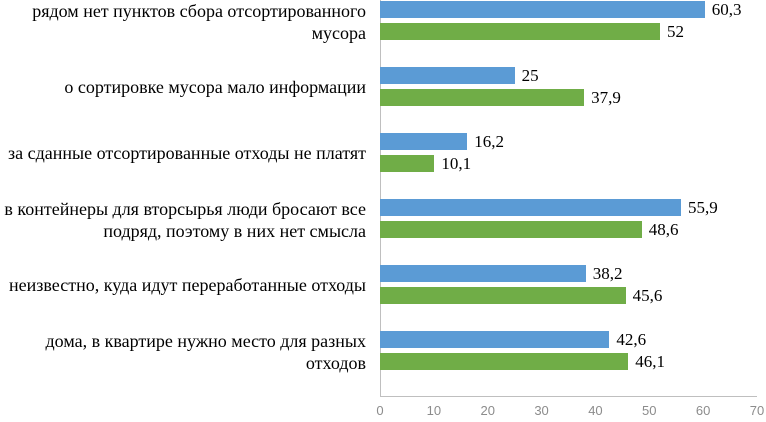 This screenshot has height=422, width=766. What do you see at coordinates (530, 75) in the screenshot?
I see `value-label: 25` at bounding box center [530, 75].